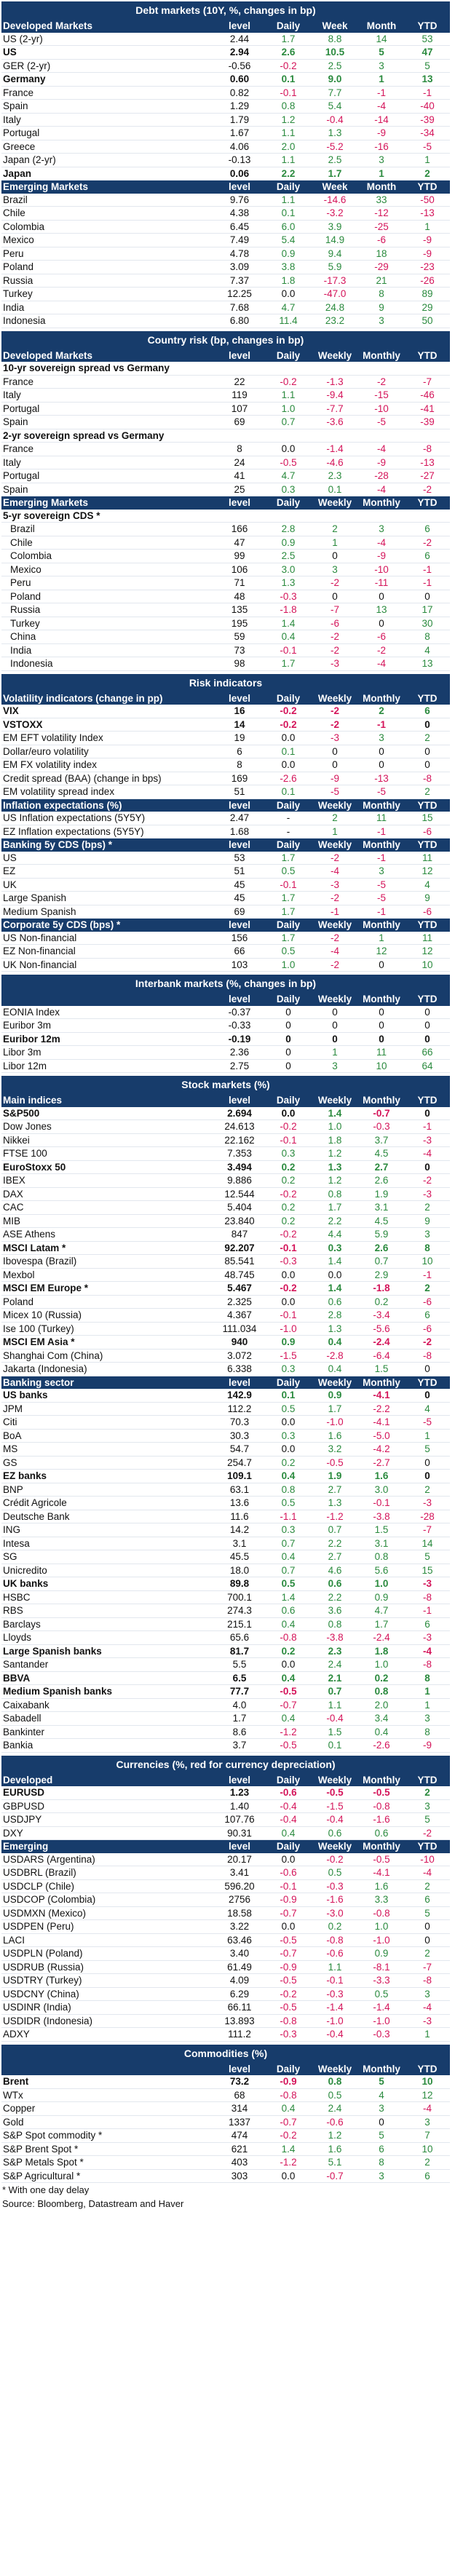 This screenshot has height=2576, width=463. I want to click on table-row: Unicredito 18.0 0.7 4.6 5.6 15, so click(225, 1570).